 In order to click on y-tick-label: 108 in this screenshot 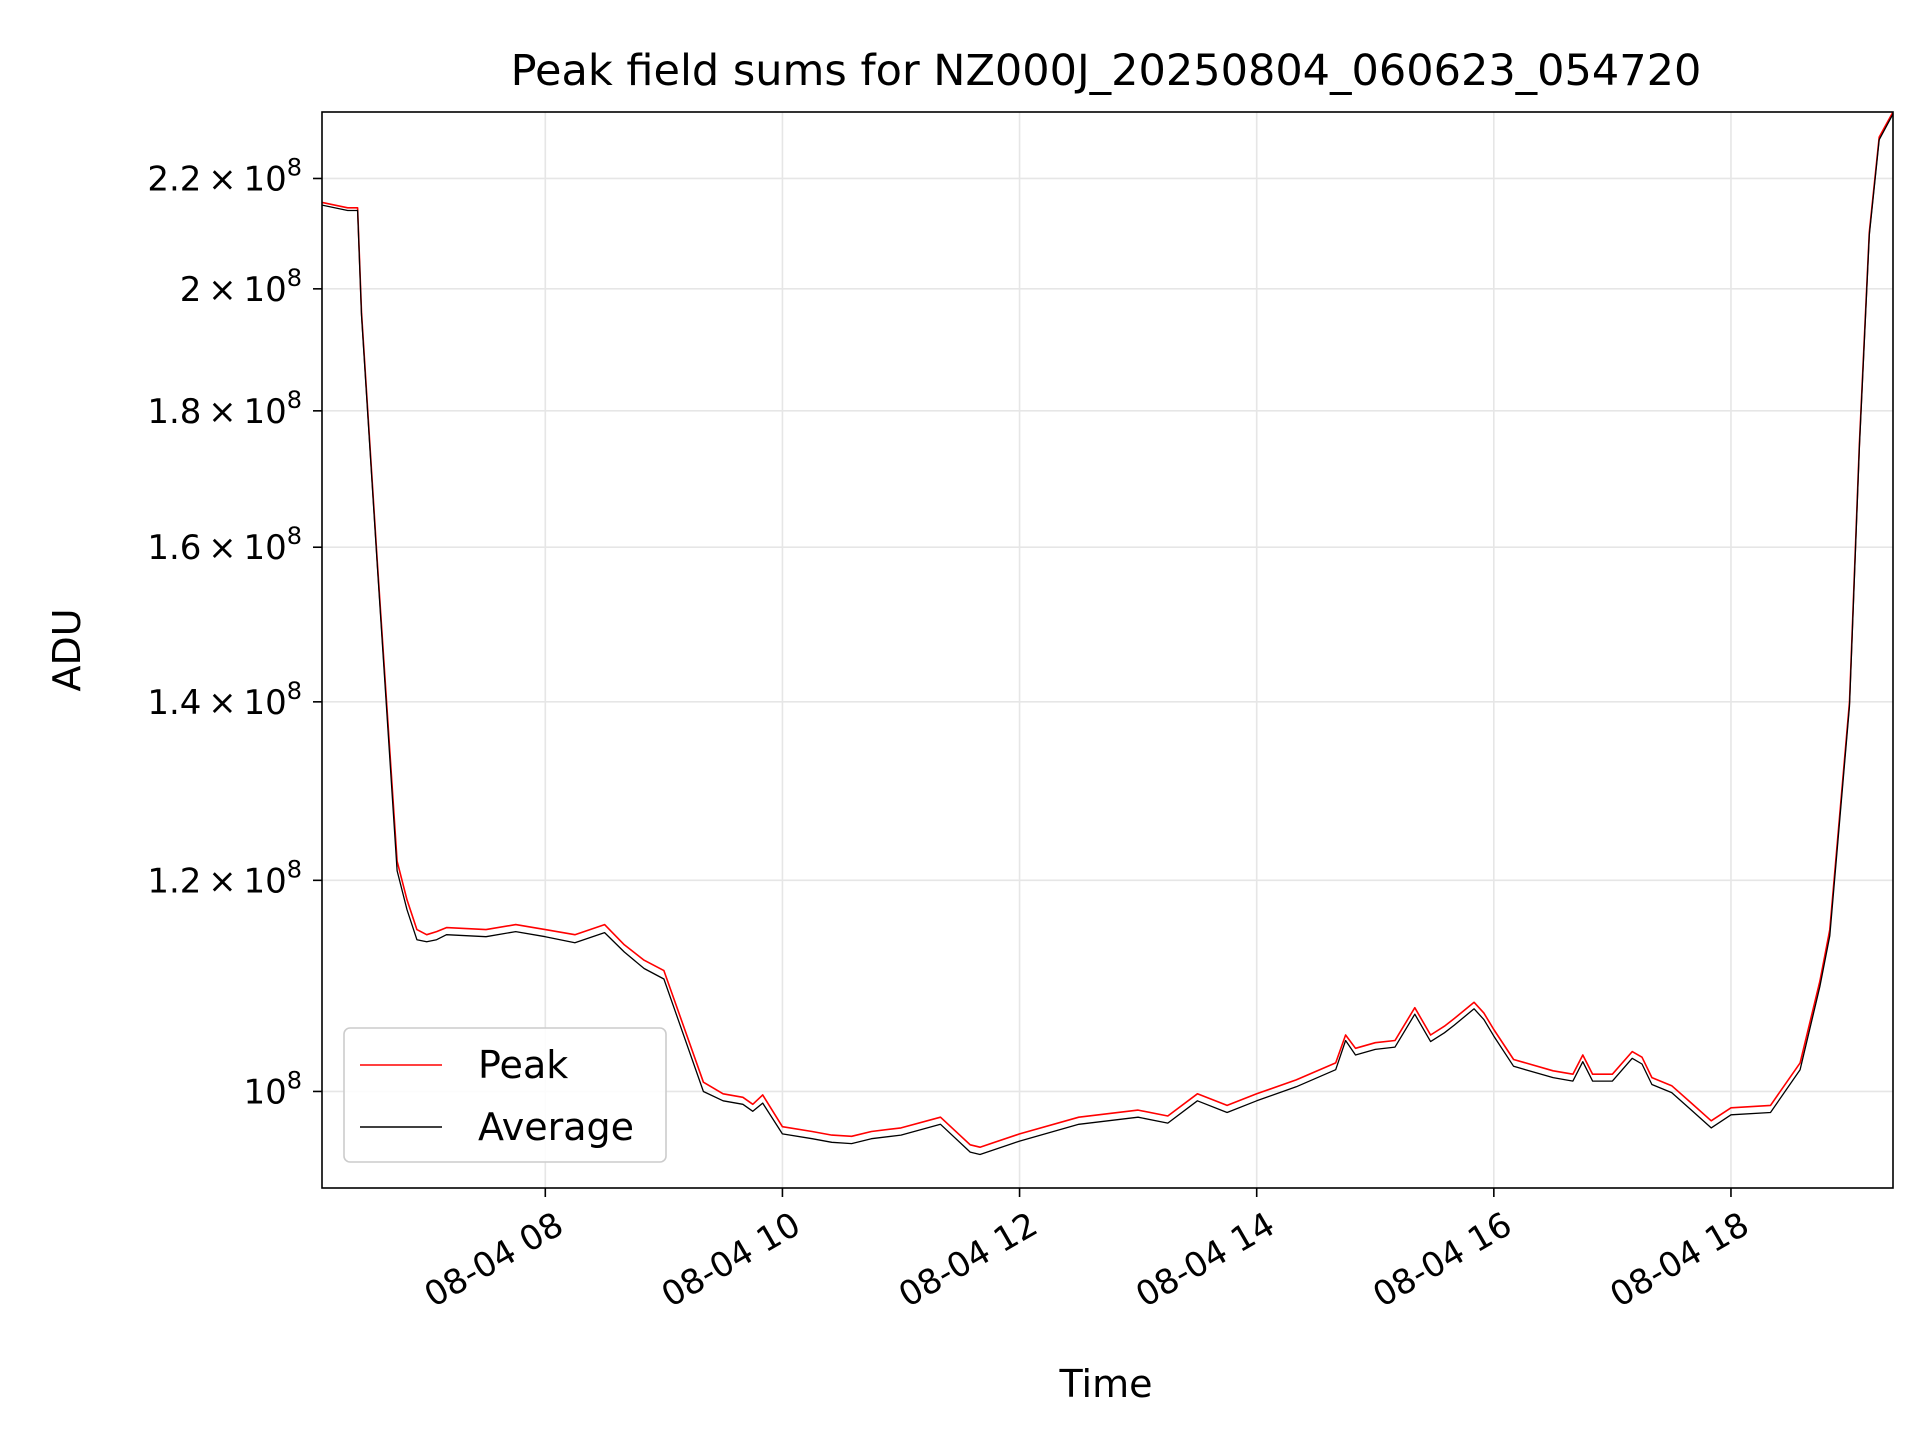, I will do `click(272, 1089)`.